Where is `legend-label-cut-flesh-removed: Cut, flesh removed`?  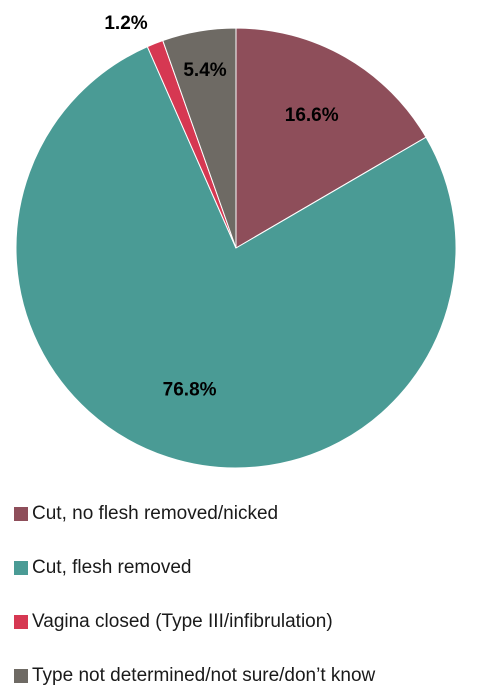
legend-label-cut-flesh-removed: Cut, flesh removed is located at coordinates (111, 567).